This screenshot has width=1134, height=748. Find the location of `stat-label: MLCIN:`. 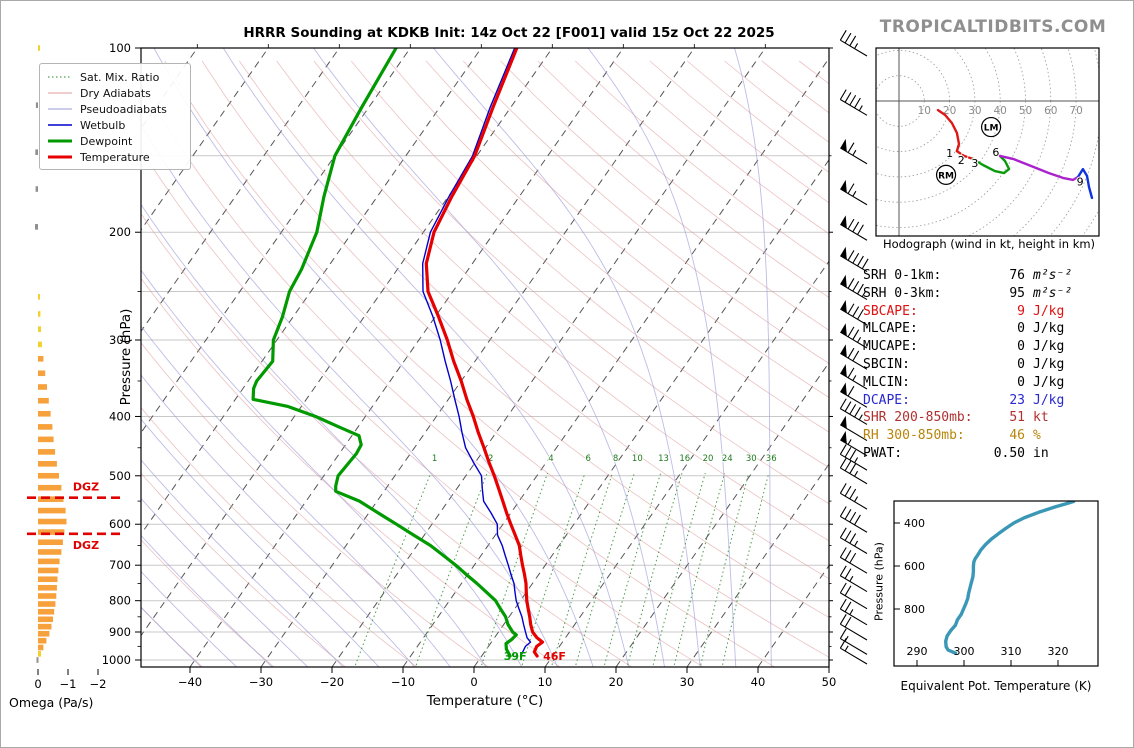

stat-label: MLCIN: is located at coordinates (886, 382).